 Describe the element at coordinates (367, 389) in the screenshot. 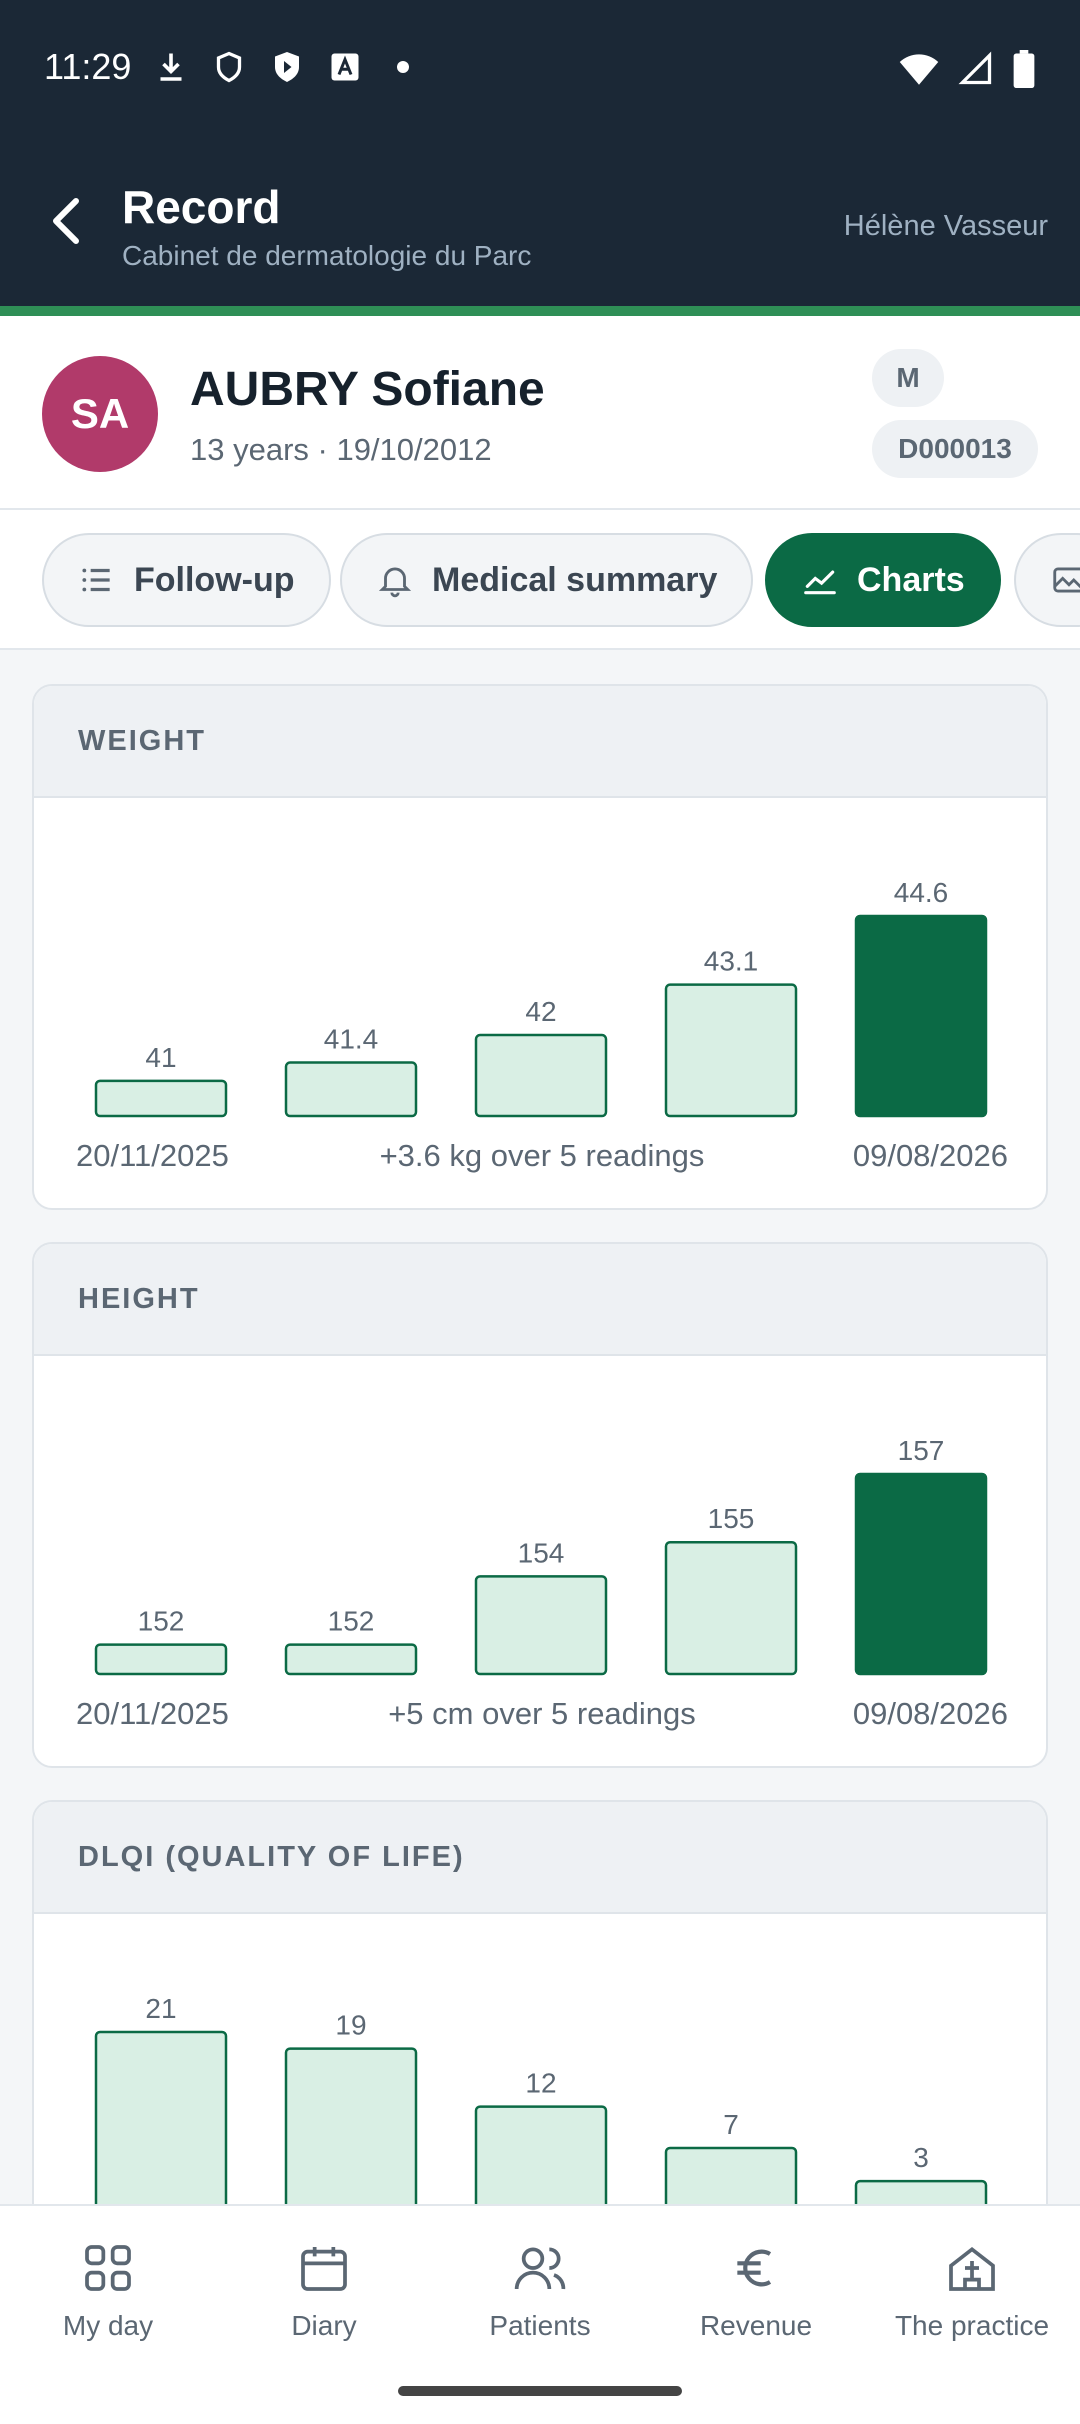

I see `patient-name: AUBRY Sofiane` at that location.